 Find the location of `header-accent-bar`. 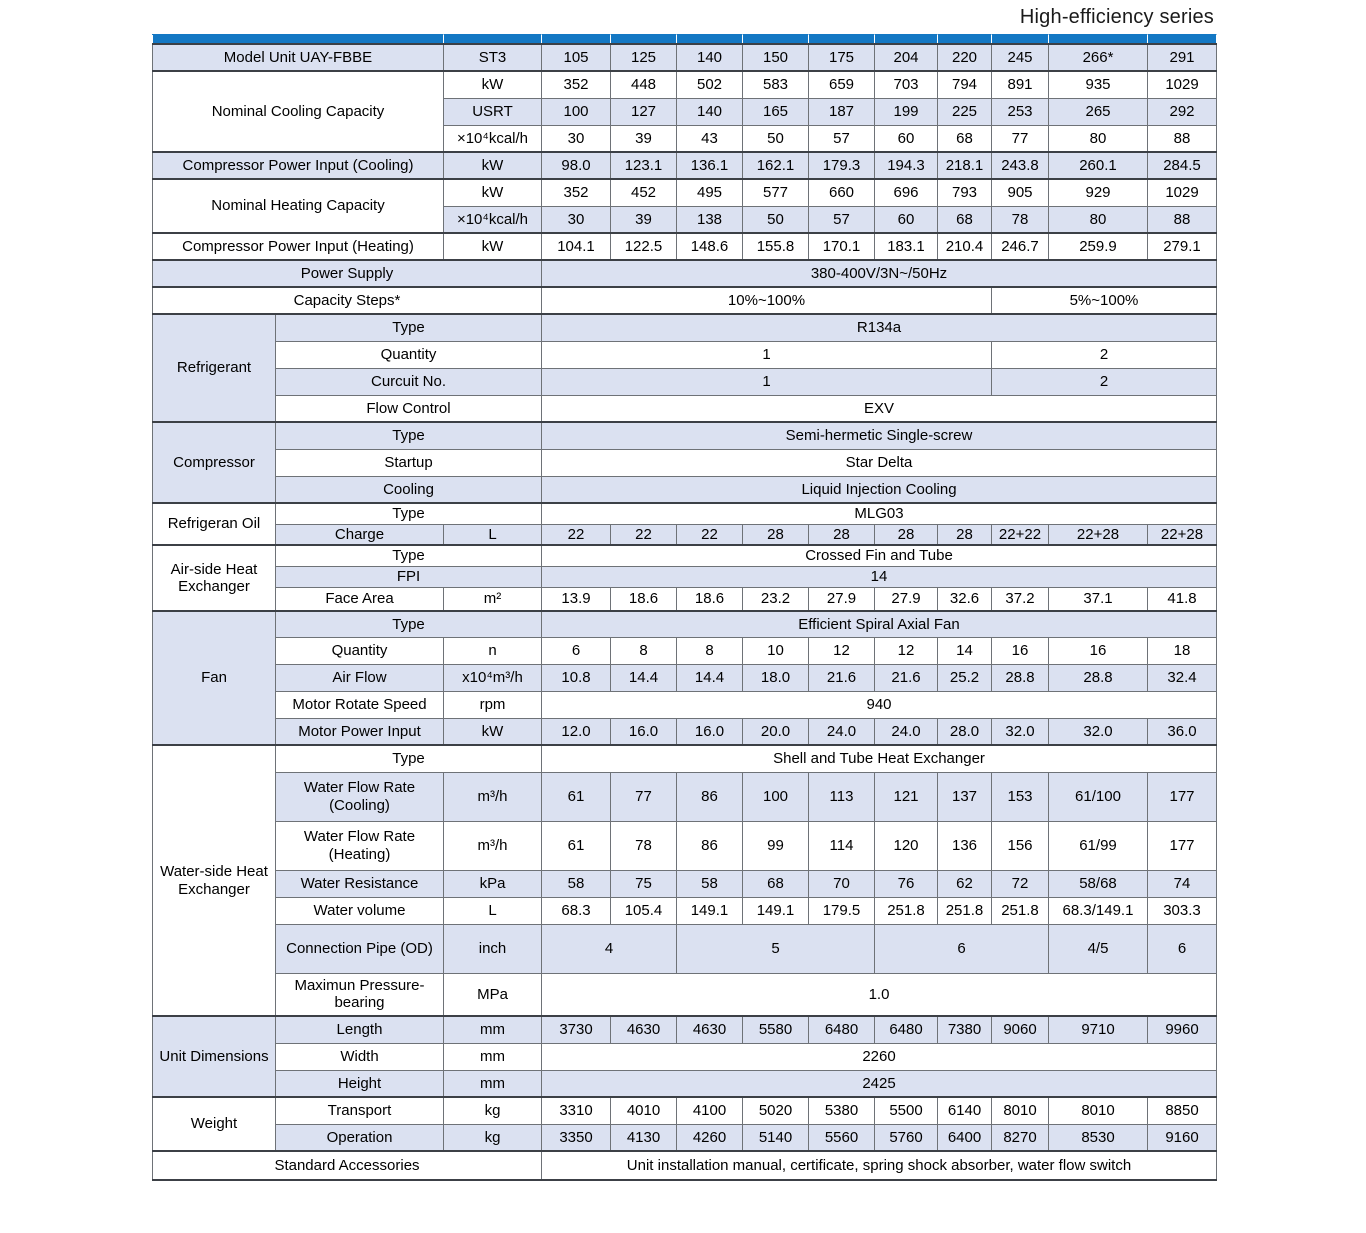

header-accent-bar is located at coordinates (684, 39).